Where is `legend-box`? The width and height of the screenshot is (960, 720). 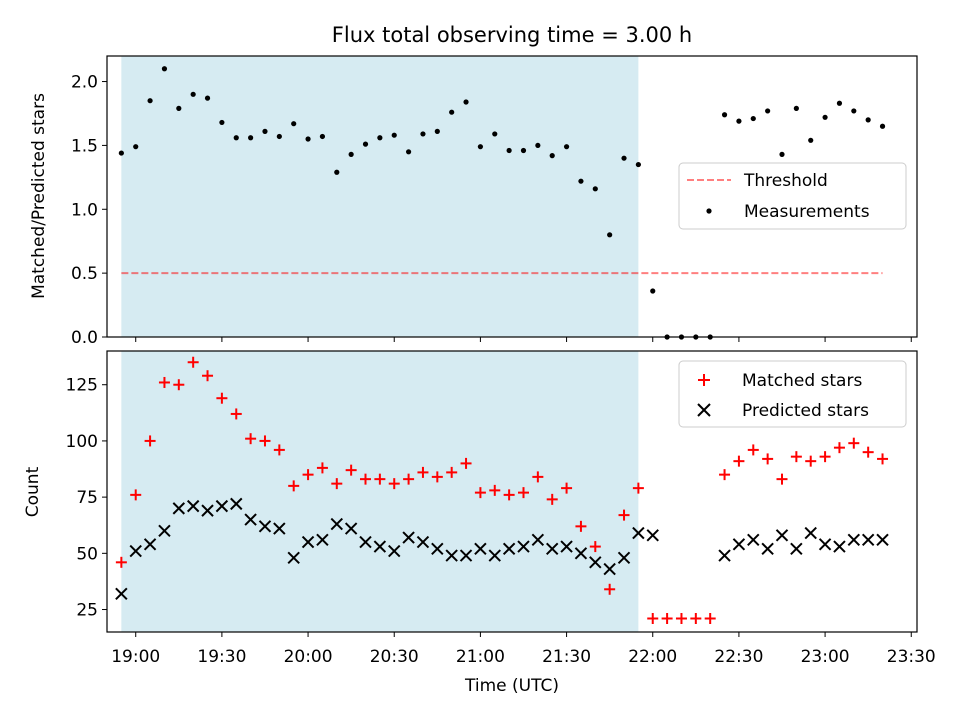 legend-box is located at coordinates (792, 394).